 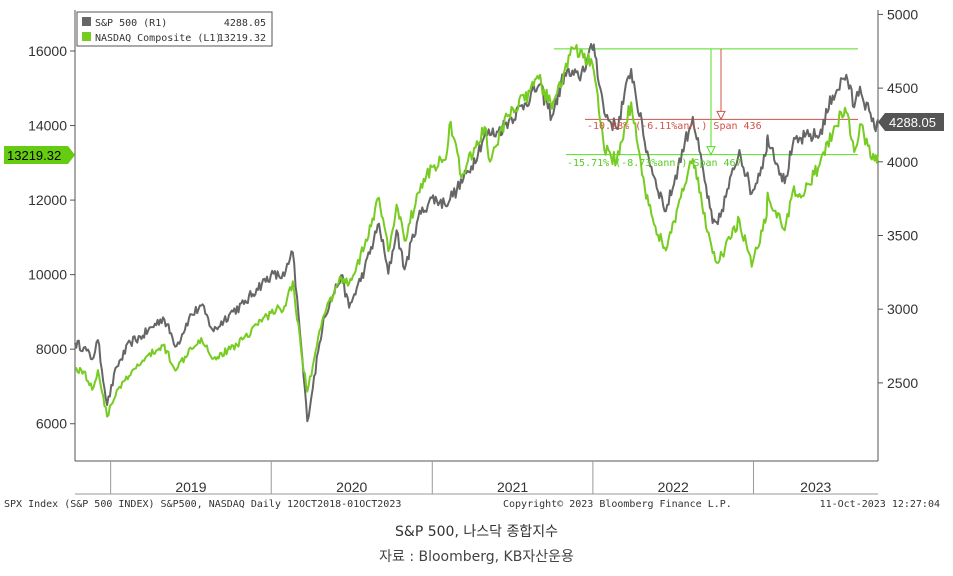 I want to click on left-tick-label: 12000, so click(x=47, y=200).